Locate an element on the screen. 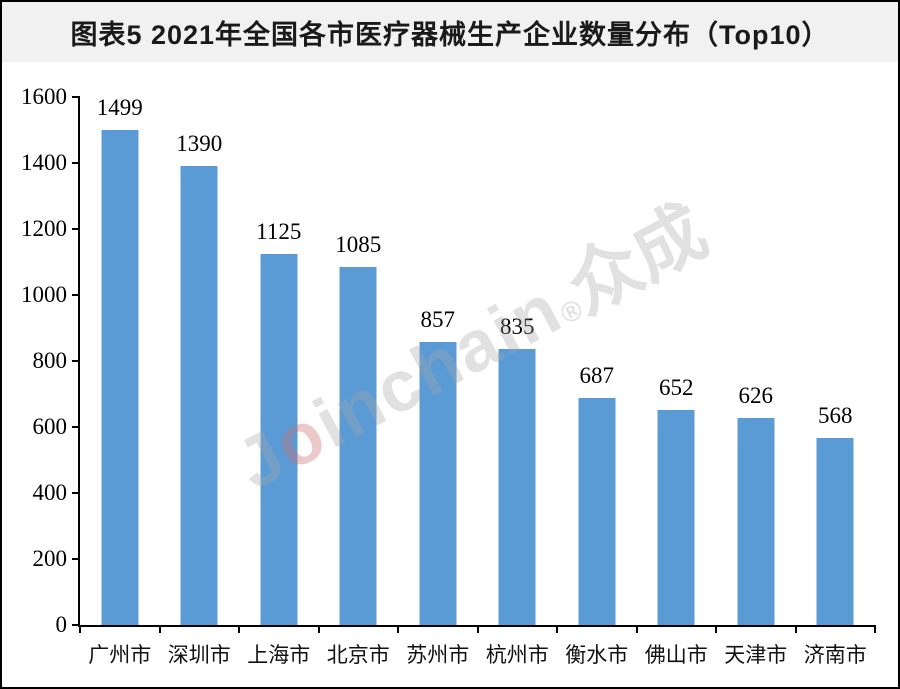 This screenshot has height=689, width=900. category-label: 济南市 is located at coordinates (835, 655).